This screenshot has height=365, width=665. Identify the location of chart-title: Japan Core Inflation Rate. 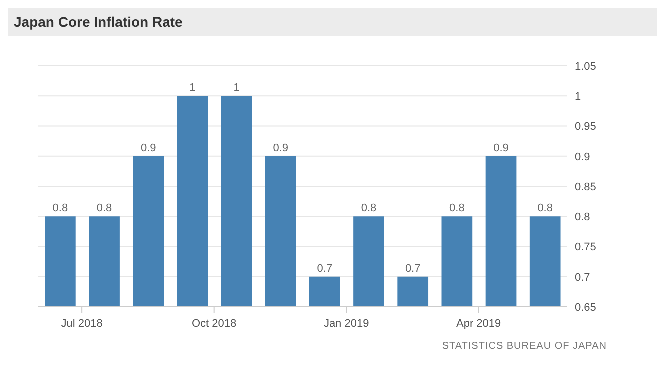
(332, 22).